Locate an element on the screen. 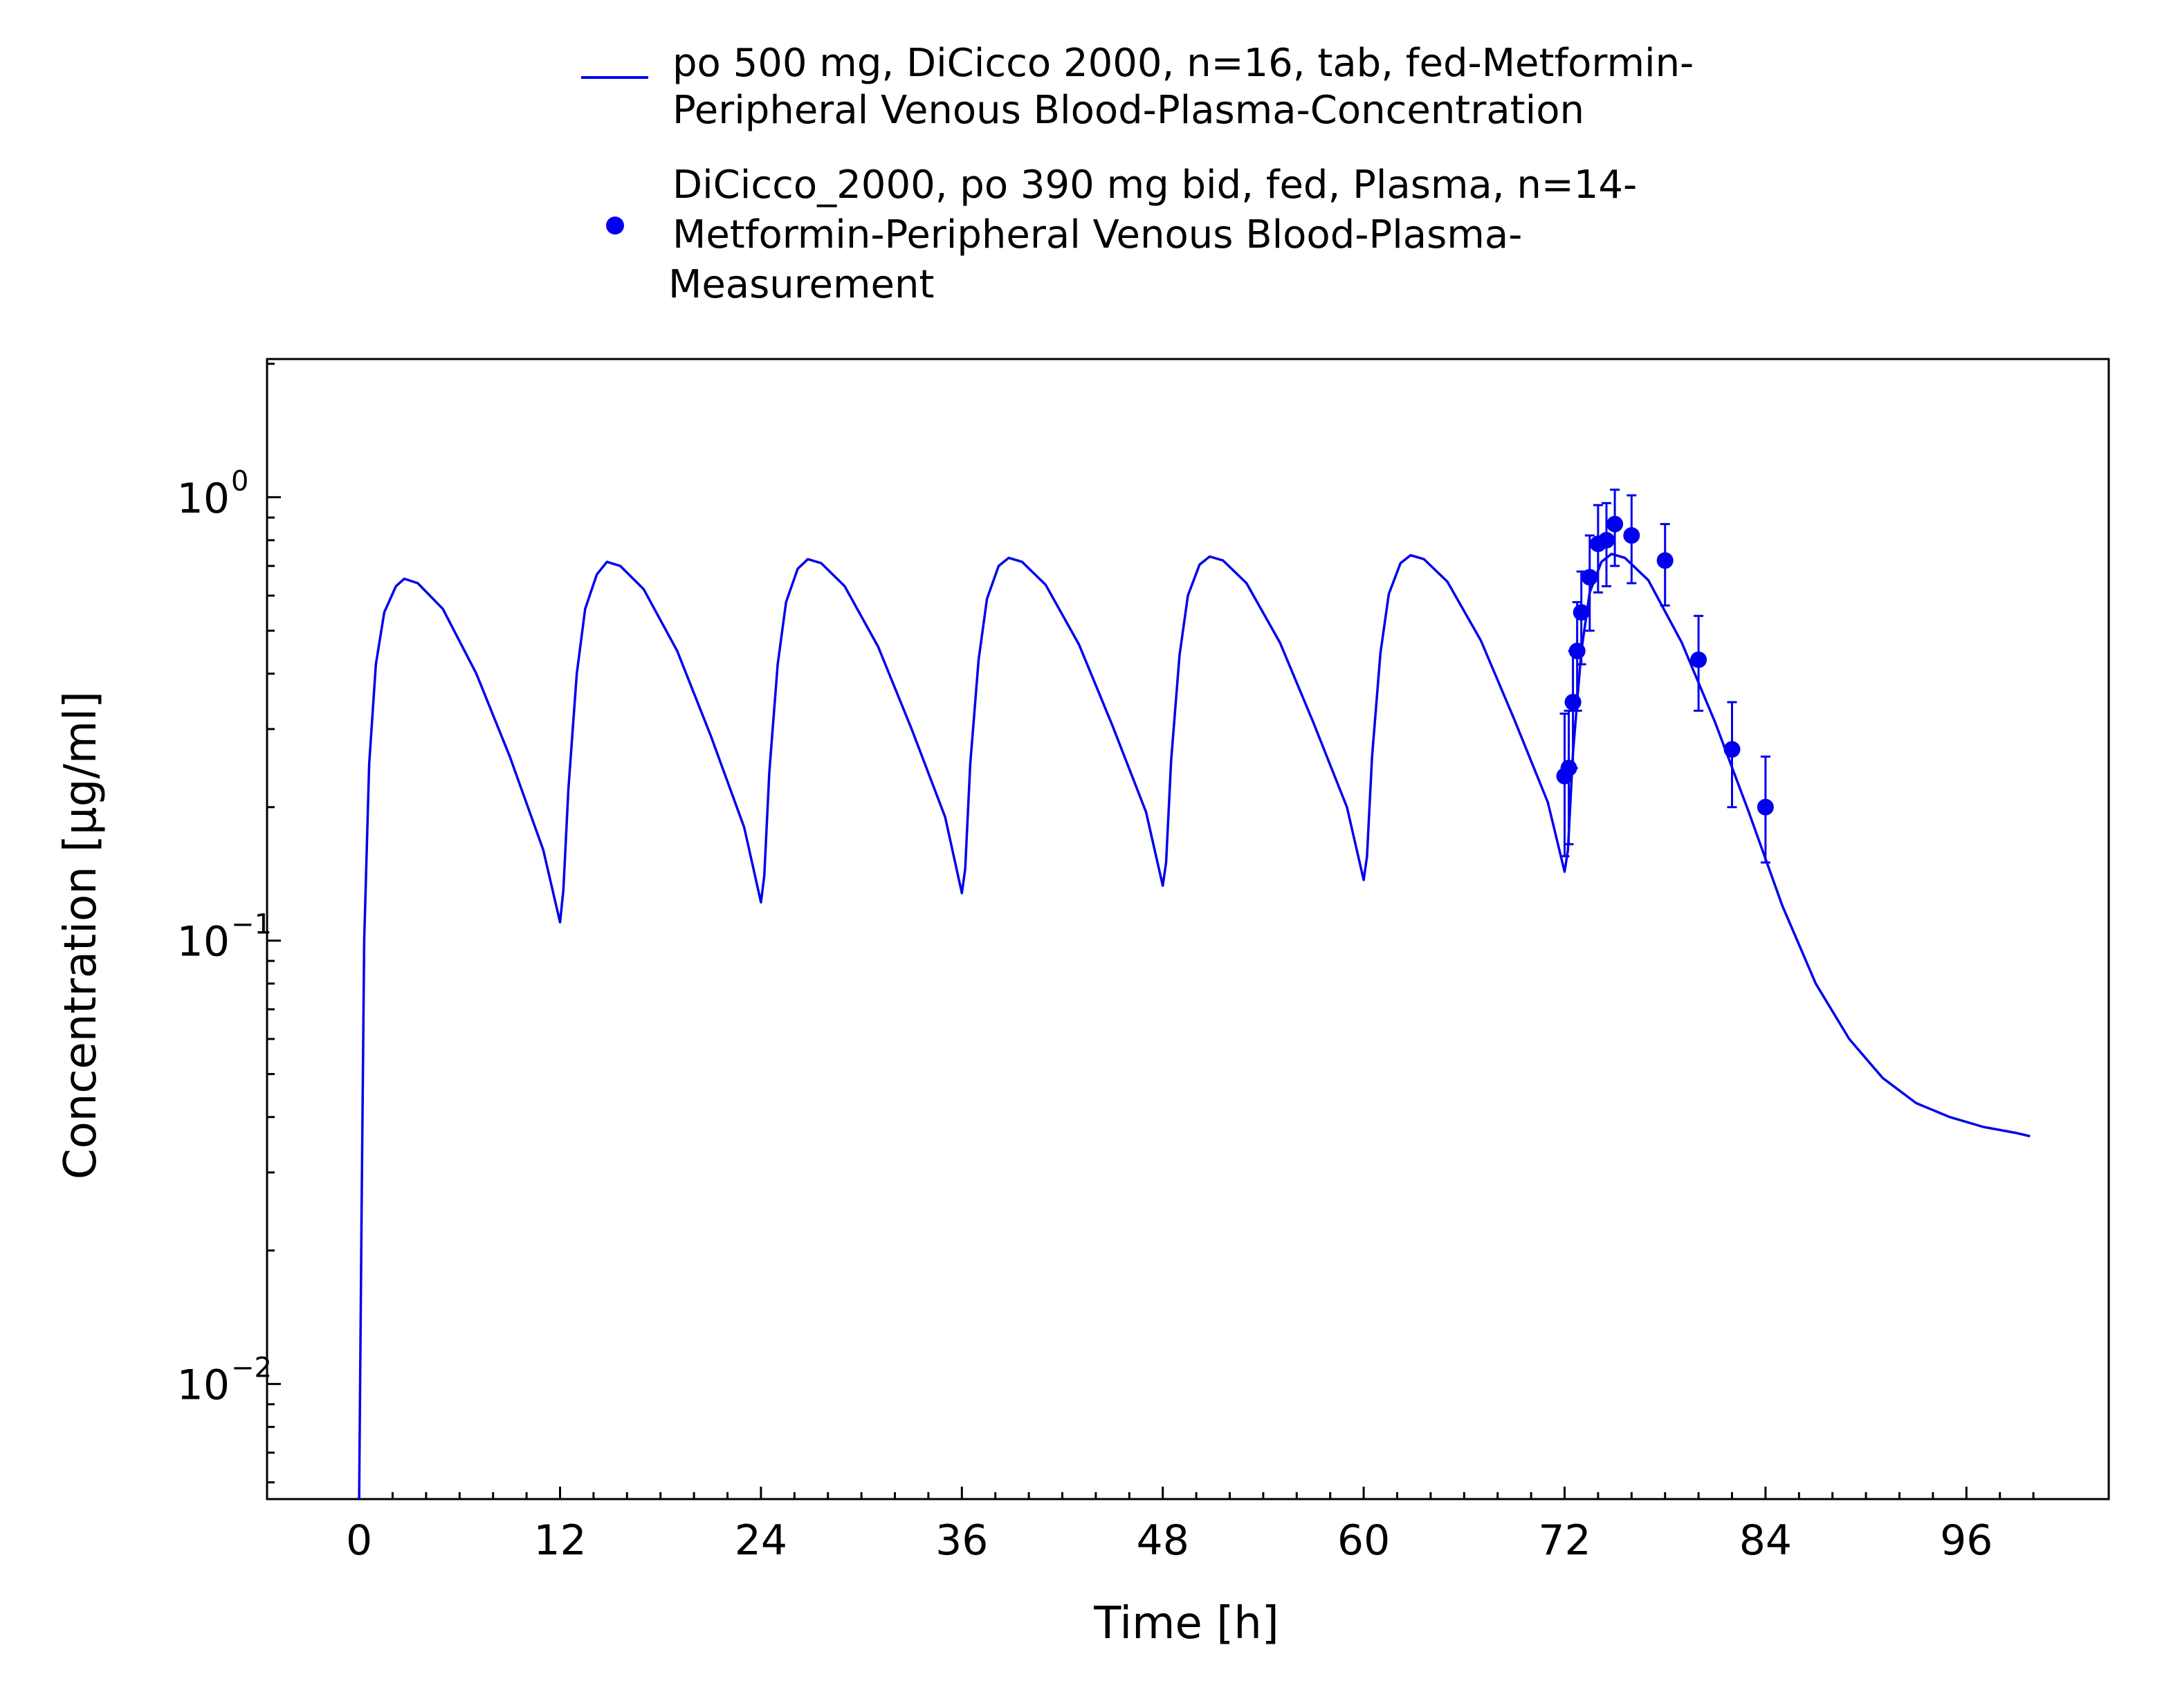  legend-marker-swatch is located at coordinates (615, 226).